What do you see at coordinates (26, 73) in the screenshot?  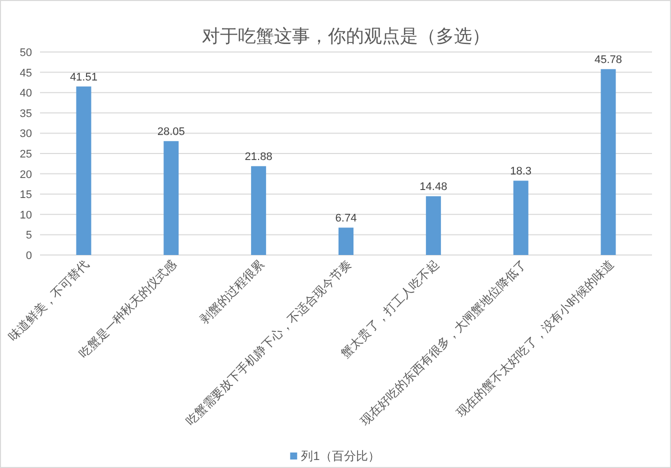 I see `y-tick-label: 45` at bounding box center [26, 73].